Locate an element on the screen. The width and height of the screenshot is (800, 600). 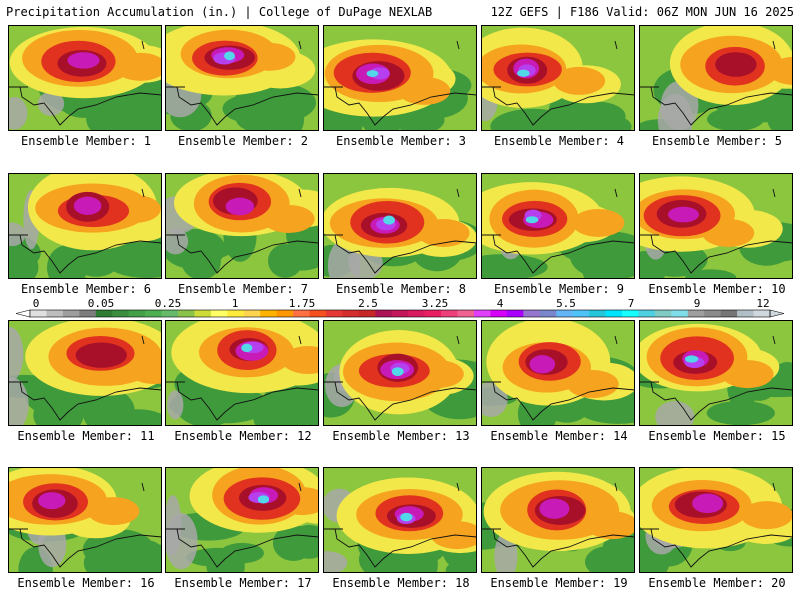
ensemble-member-label: Ensemble Member: 12 is located at coordinates (243, 436).